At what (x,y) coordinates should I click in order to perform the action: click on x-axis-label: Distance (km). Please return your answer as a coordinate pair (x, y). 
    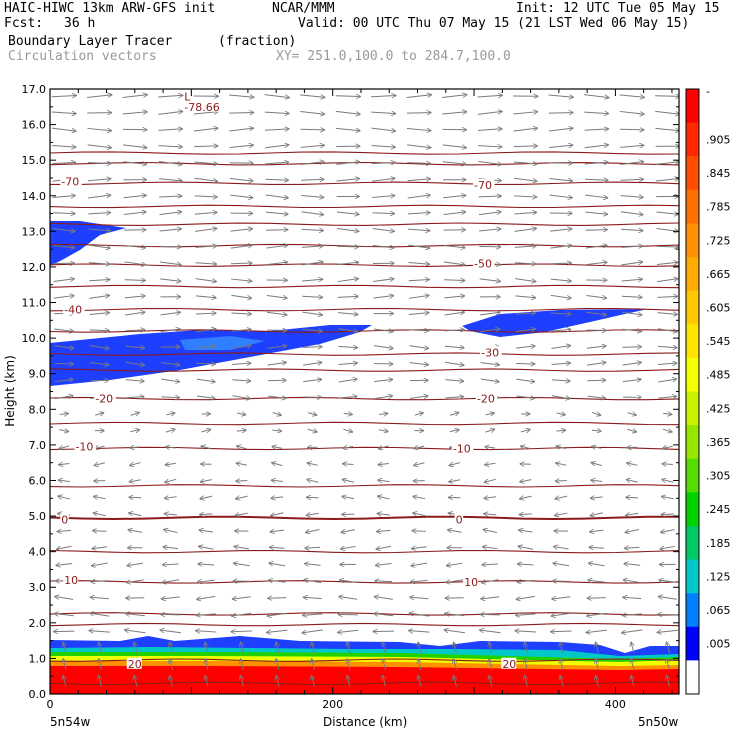
    Looking at the image, I should click on (365, 722).